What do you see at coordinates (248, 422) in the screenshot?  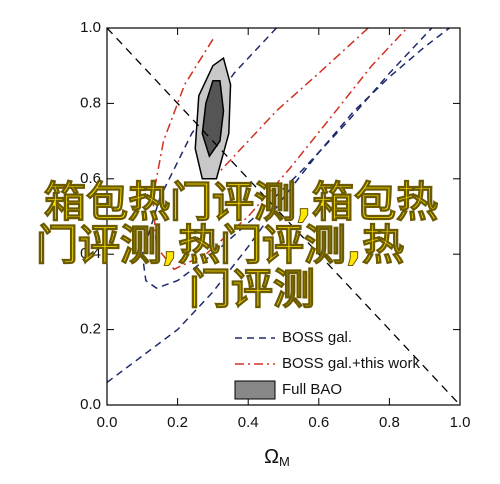 I see `x-tick-label: 0.4` at bounding box center [248, 422].